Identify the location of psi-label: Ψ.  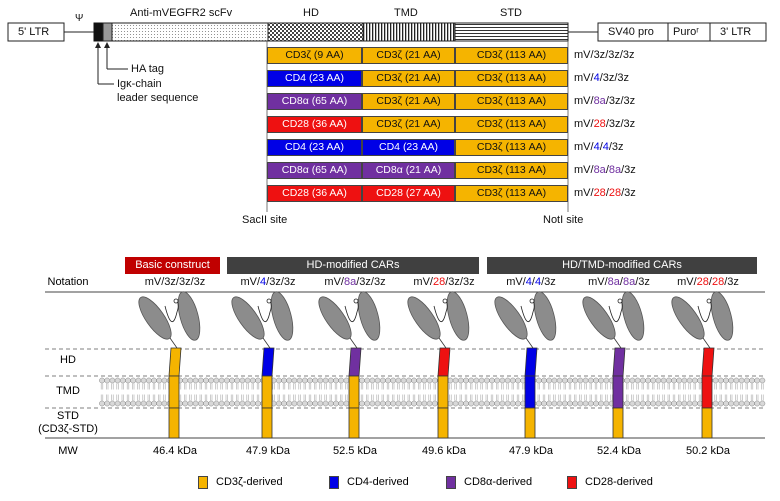
(79, 18).